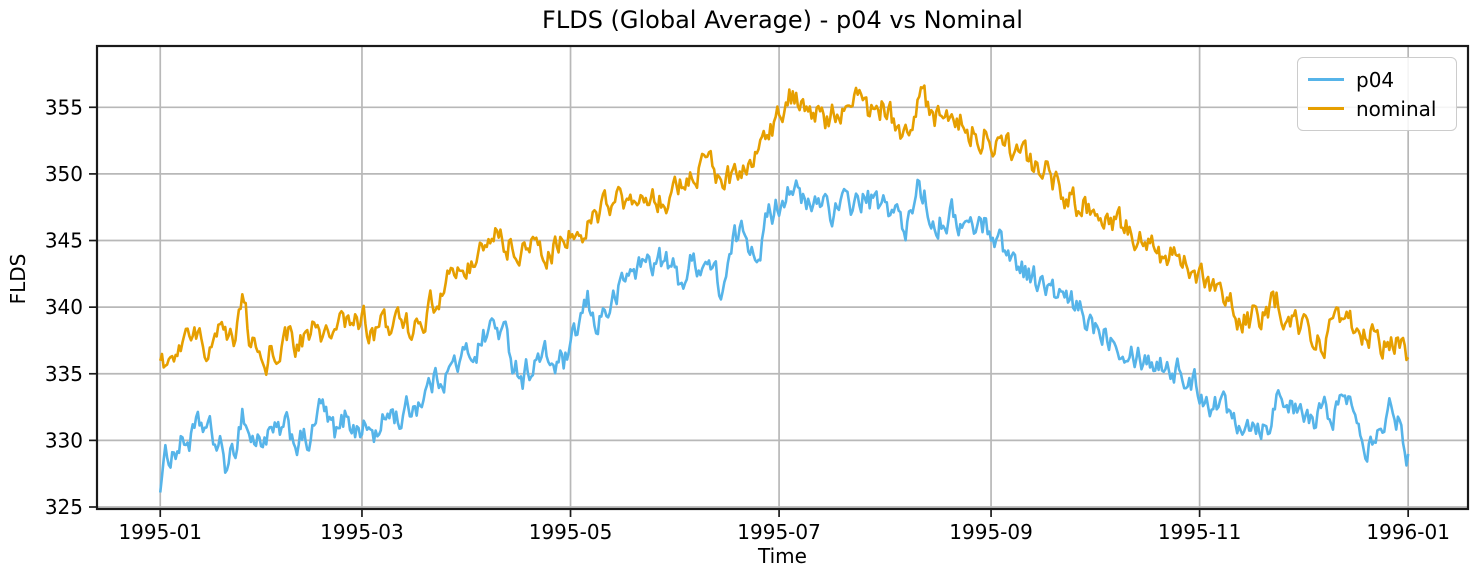 This screenshot has width=1483, height=584. What do you see at coordinates (1326, 108) in the screenshot?
I see `legend-swatch-nominal` at bounding box center [1326, 108].